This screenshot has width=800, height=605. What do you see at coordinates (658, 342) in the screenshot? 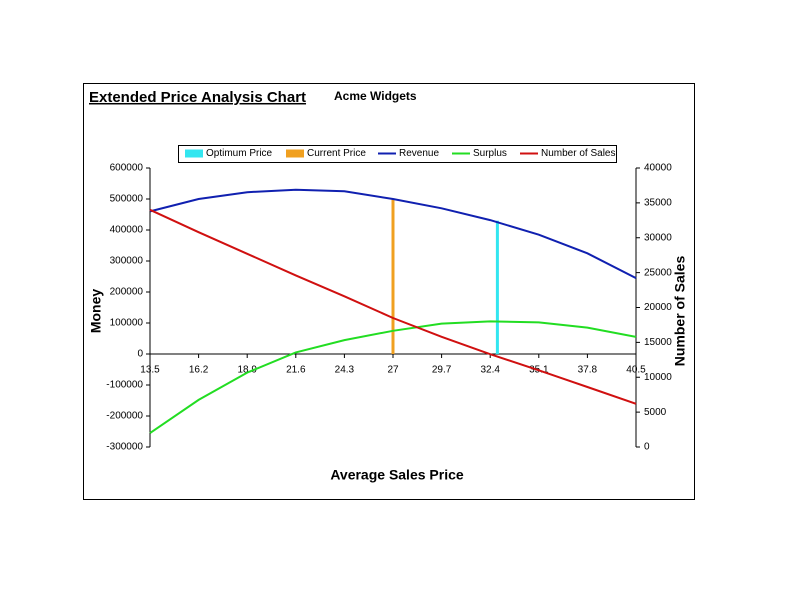
I see `y2-tick-label: 15000` at bounding box center [658, 342].